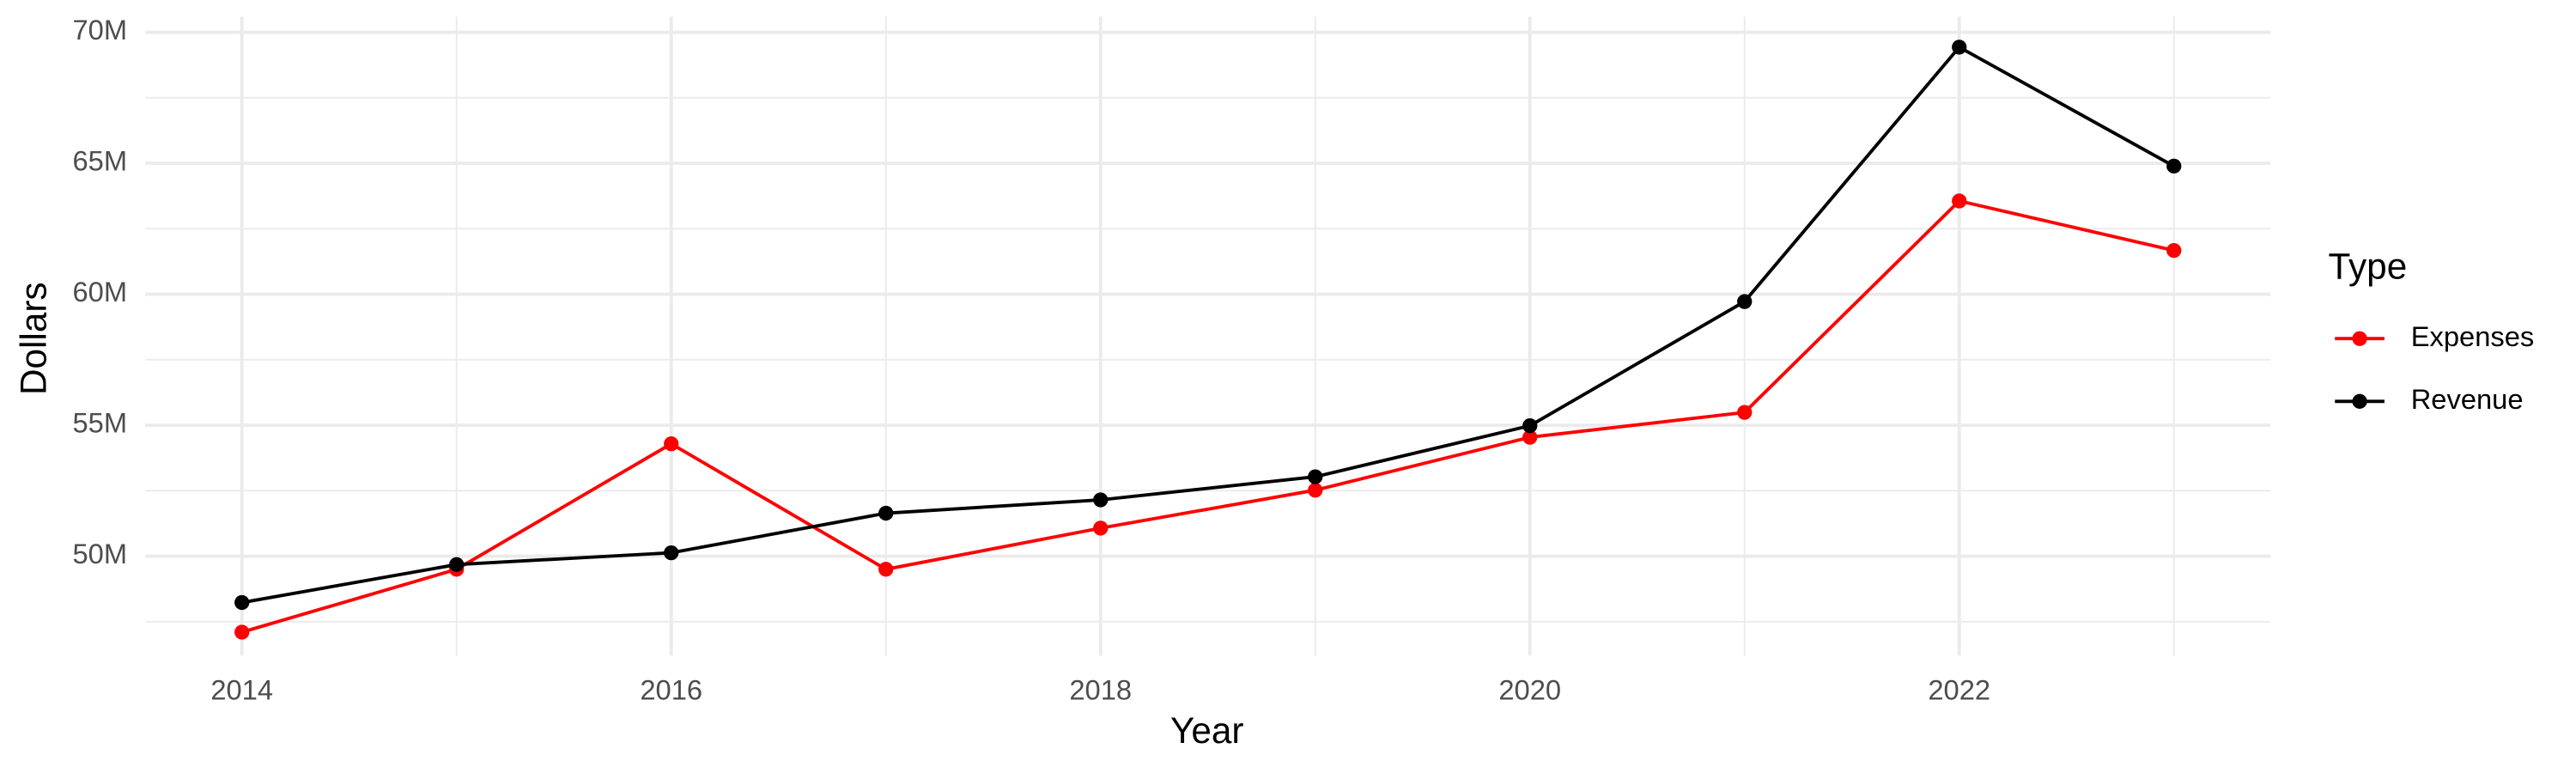  Describe the element at coordinates (671, 689) in the screenshot. I see `x-tick-label: 2016` at that location.